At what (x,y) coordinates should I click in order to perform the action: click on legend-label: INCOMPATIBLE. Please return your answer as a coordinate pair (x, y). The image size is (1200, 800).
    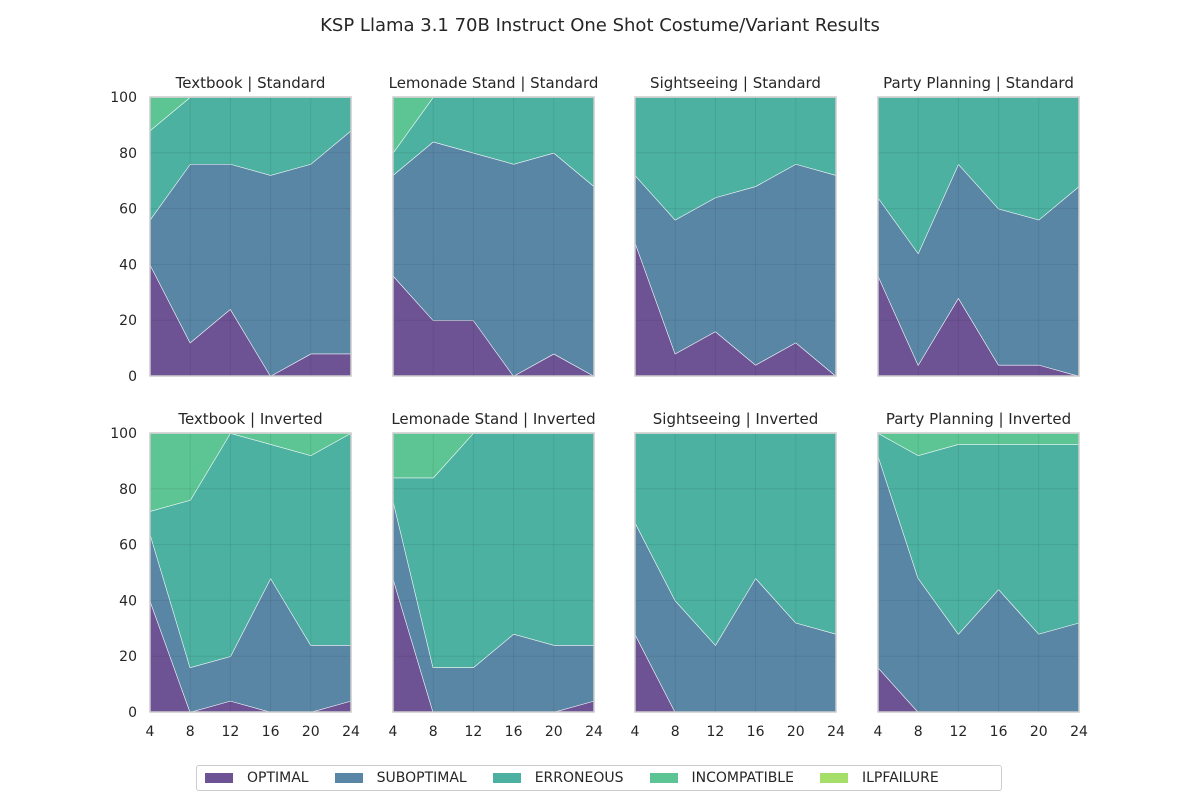
    Looking at the image, I should click on (742, 778).